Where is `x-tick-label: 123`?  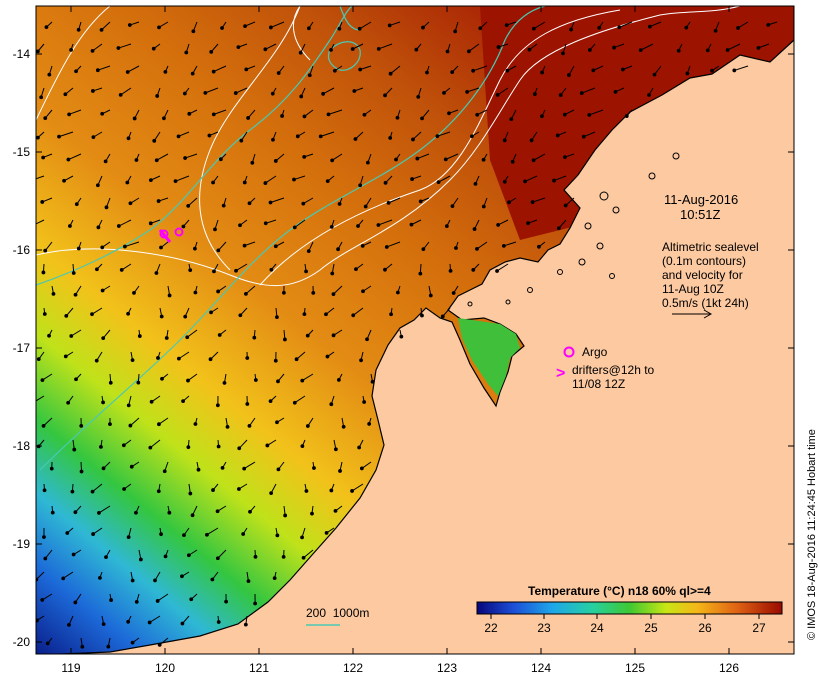
x-tick-label: 123 is located at coordinates (447, 668).